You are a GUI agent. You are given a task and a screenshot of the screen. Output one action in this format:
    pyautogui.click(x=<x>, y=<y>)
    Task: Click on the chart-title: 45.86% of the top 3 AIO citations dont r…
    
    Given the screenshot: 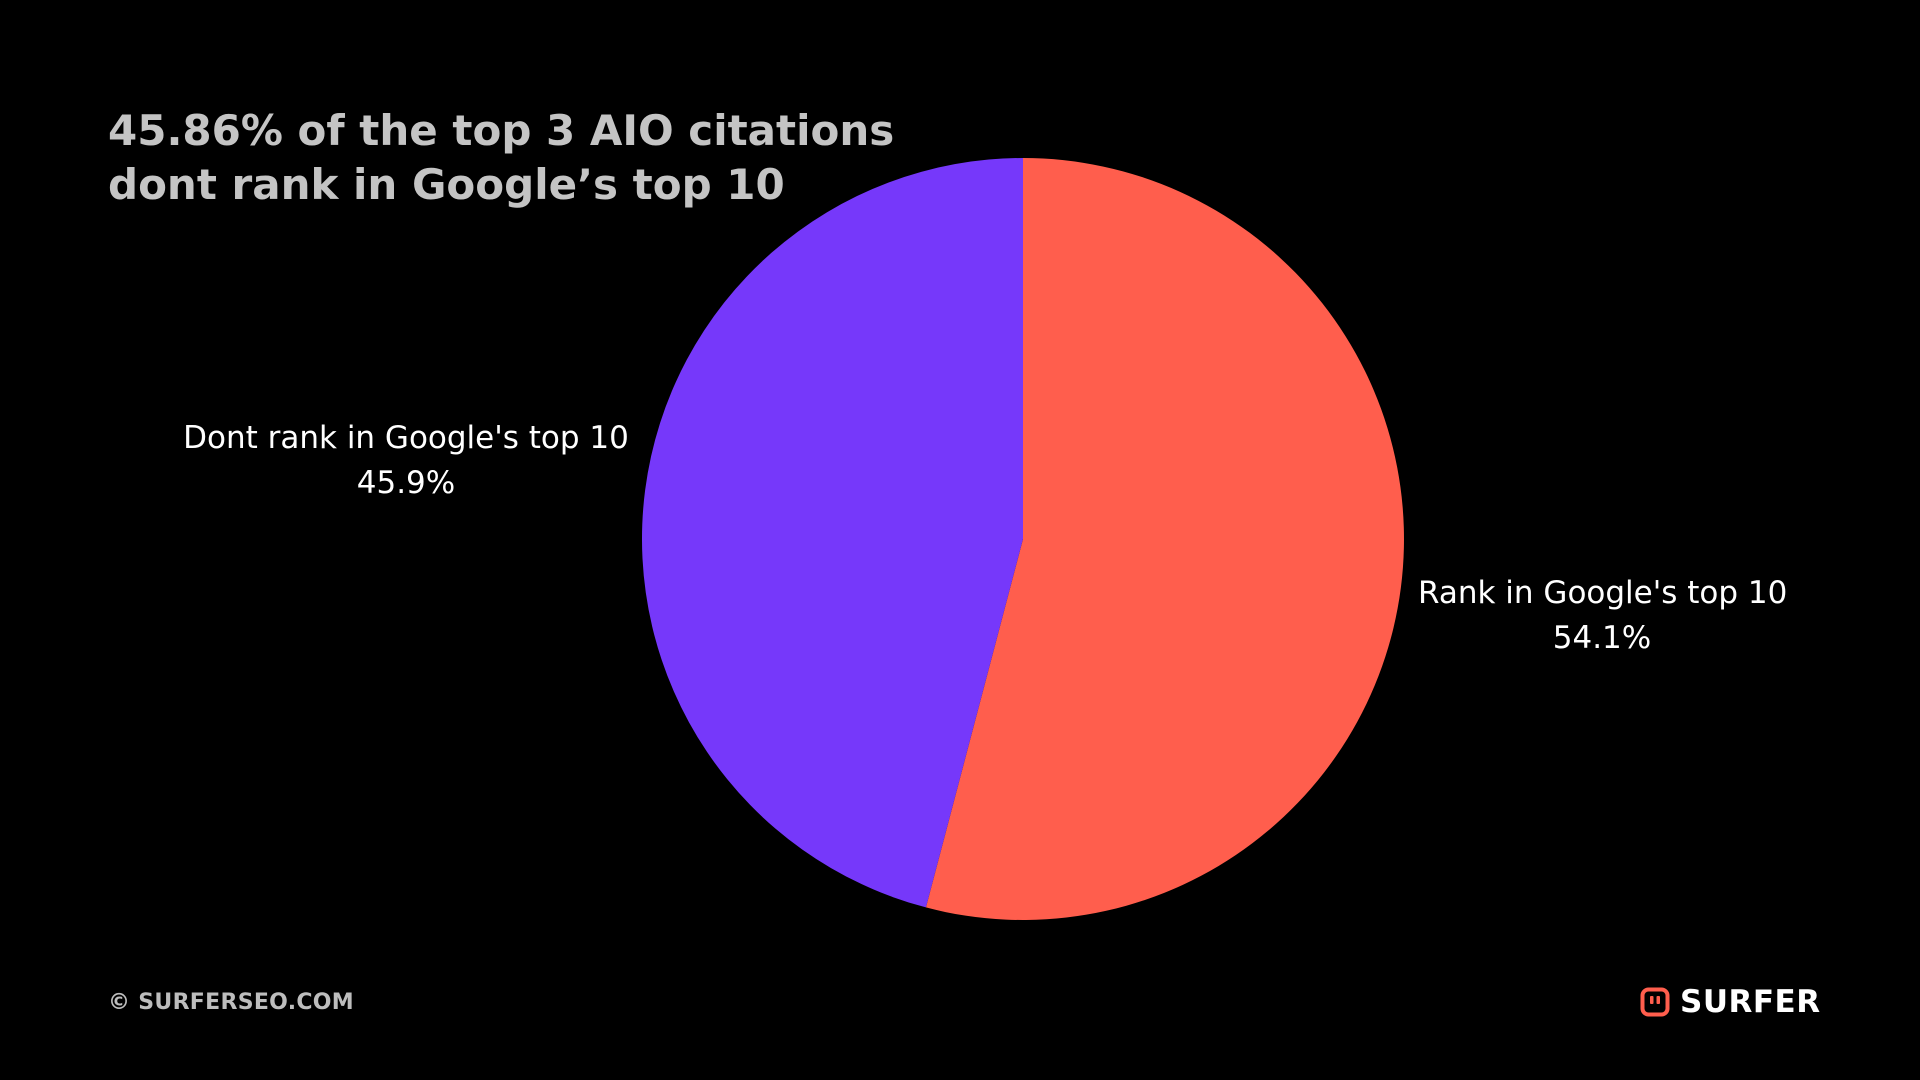 What is the action you would take?
    pyautogui.click(x=558, y=158)
    